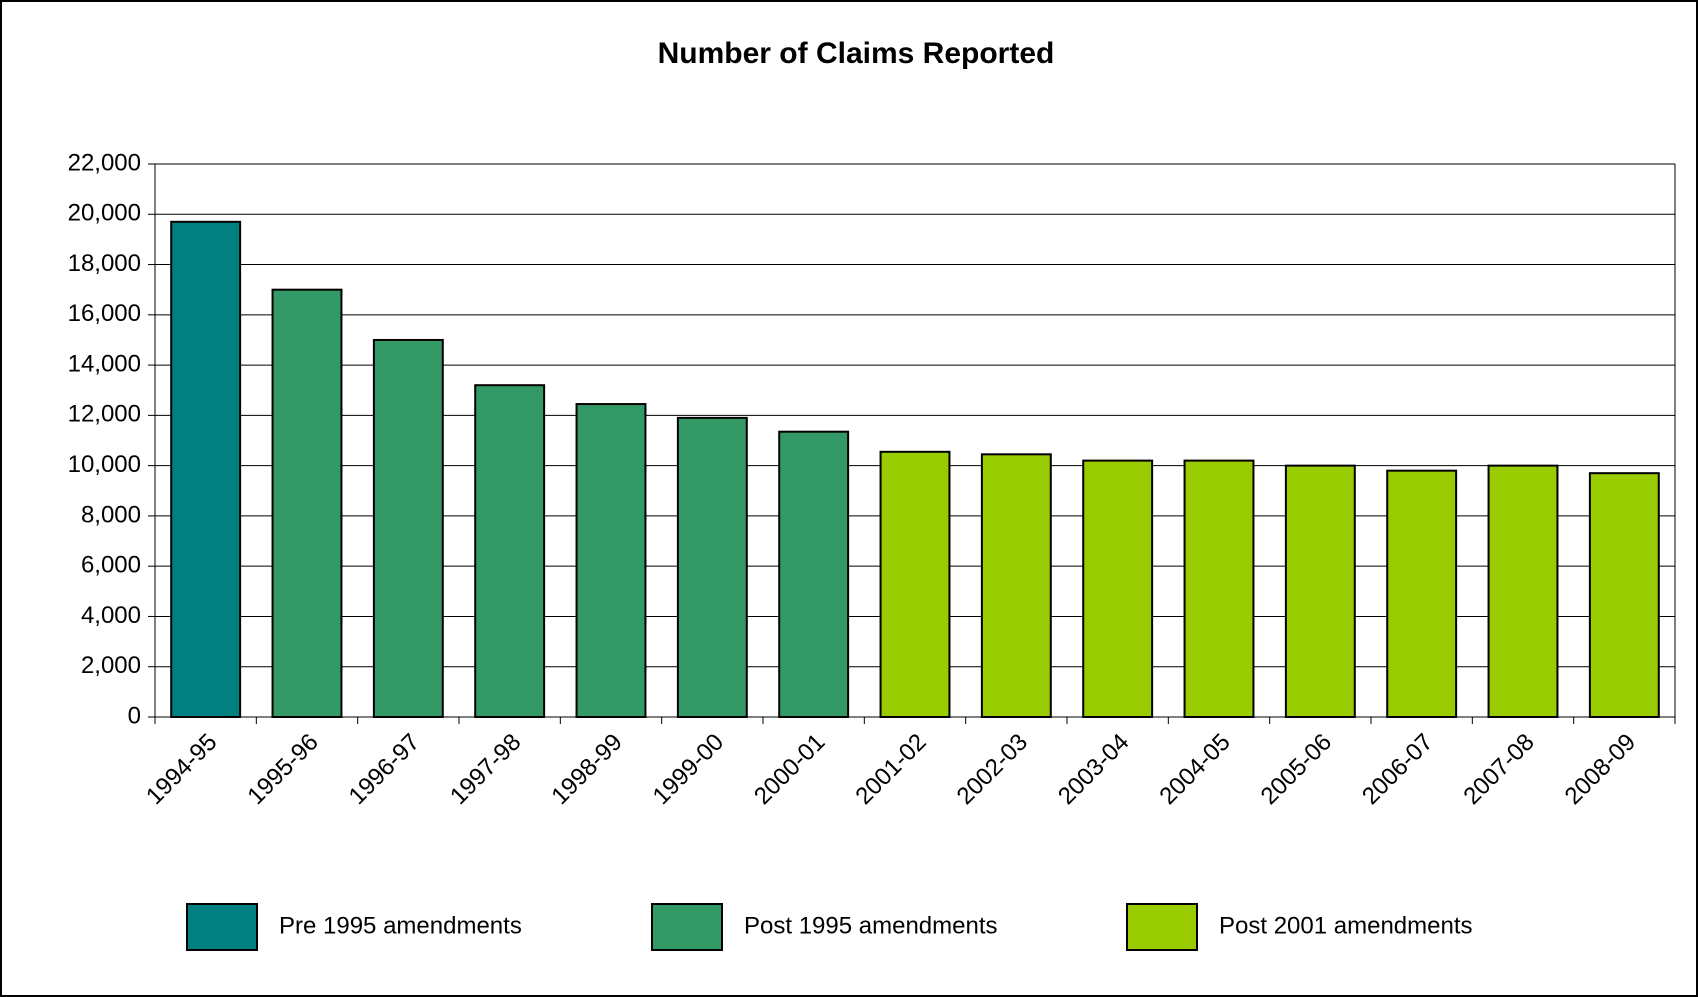  I want to click on y-tick-label: 8,000, so click(111, 514).